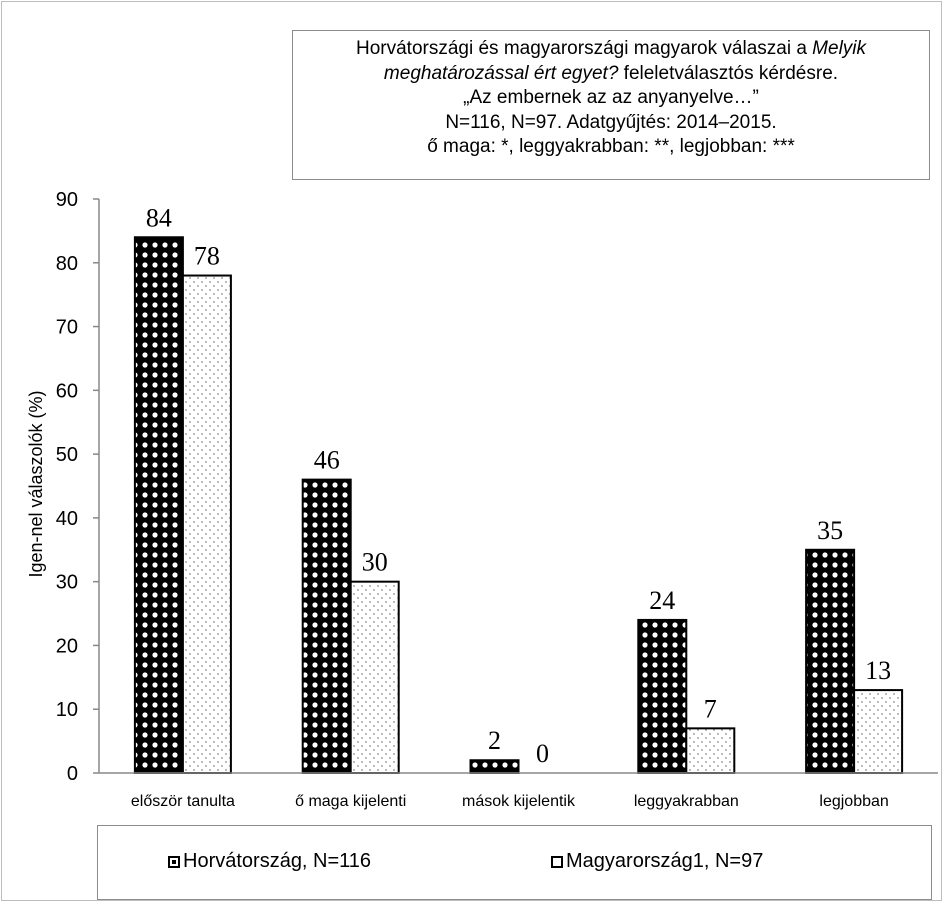 This screenshot has height=904, width=945. I want to click on legend-item-magyarorszag: Magyarország1, N=97, so click(657, 861).